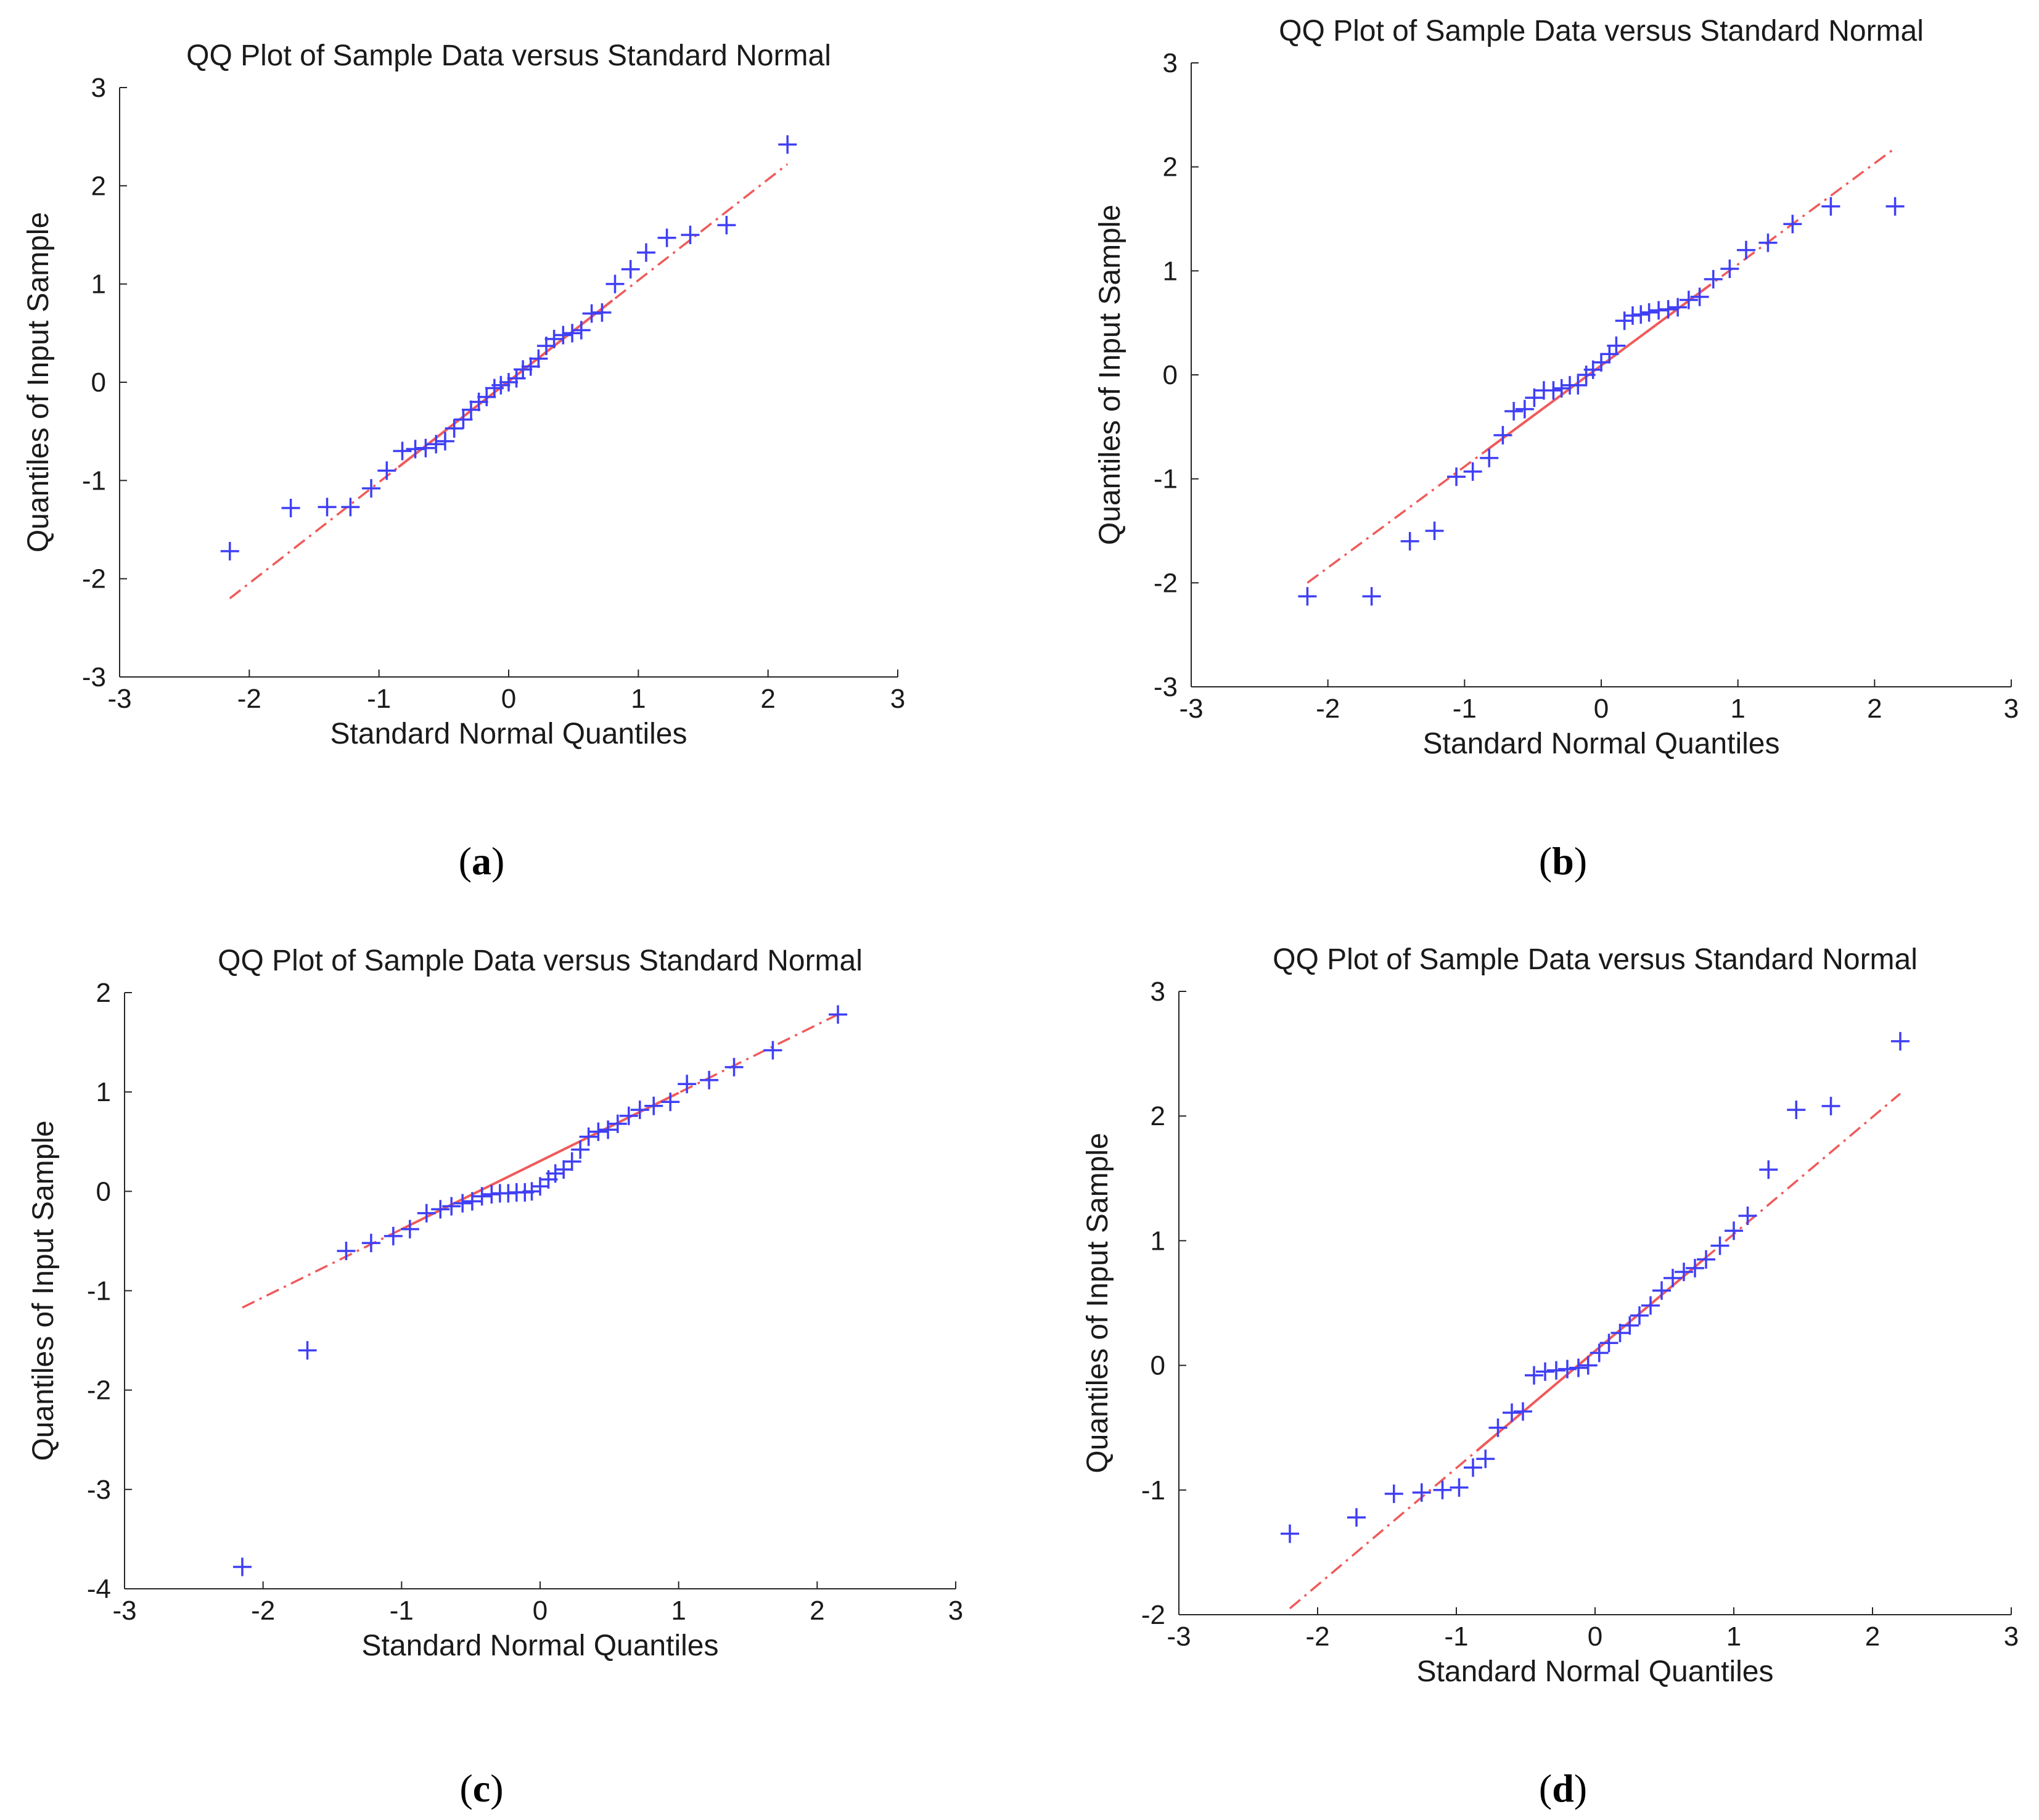 The image size is (2039, 1820). Describe the element at coordinates (1110, 375) in the screenshot. I see `y-axis-label: Quantiles of Input Sample` at that location.